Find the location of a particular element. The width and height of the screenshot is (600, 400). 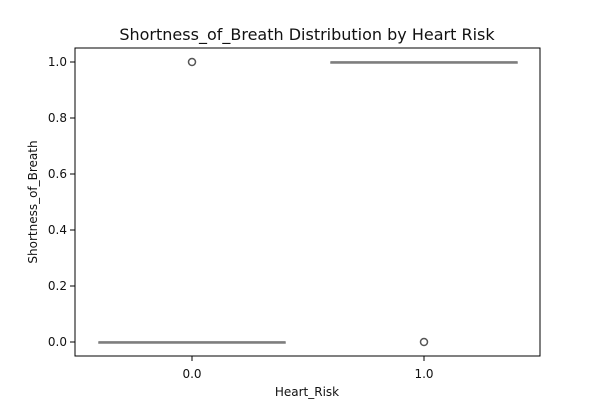

y-axis: 0.0 0.2 0.4 0.6 0.8 1.0 is located at coordinates (61, 202).